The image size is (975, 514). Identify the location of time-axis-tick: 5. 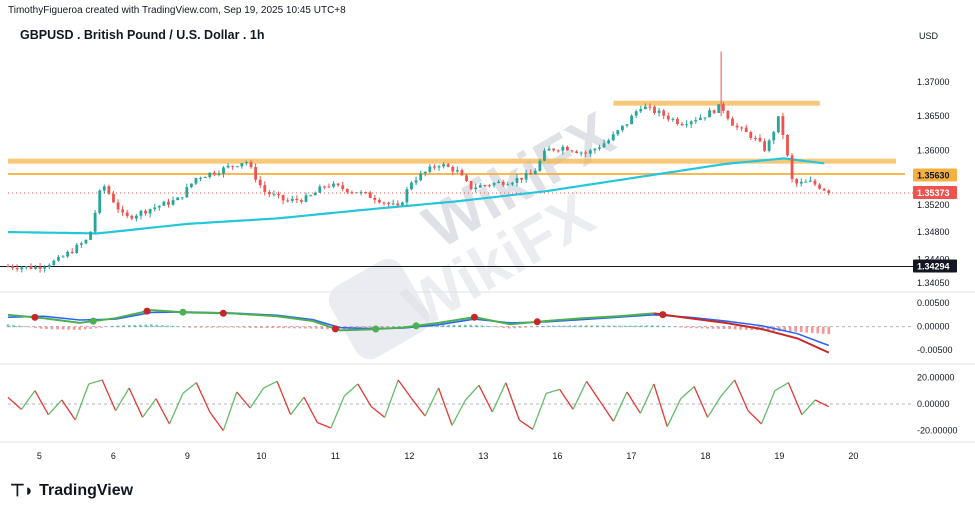
(39, 456).